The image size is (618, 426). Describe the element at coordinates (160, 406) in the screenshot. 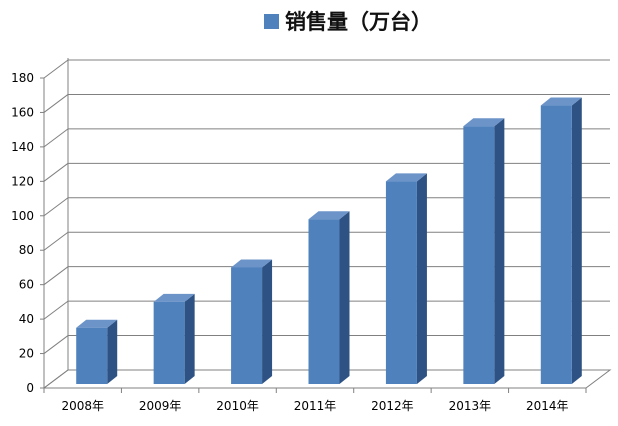

I see `x-tick-label: 2009年` at that location.